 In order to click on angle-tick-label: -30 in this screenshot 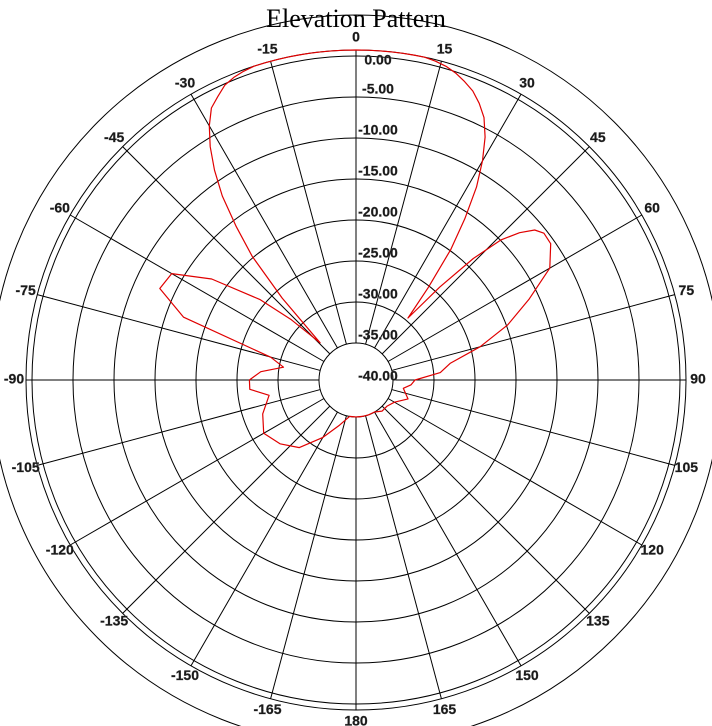, I will do `click(185, 83)`.